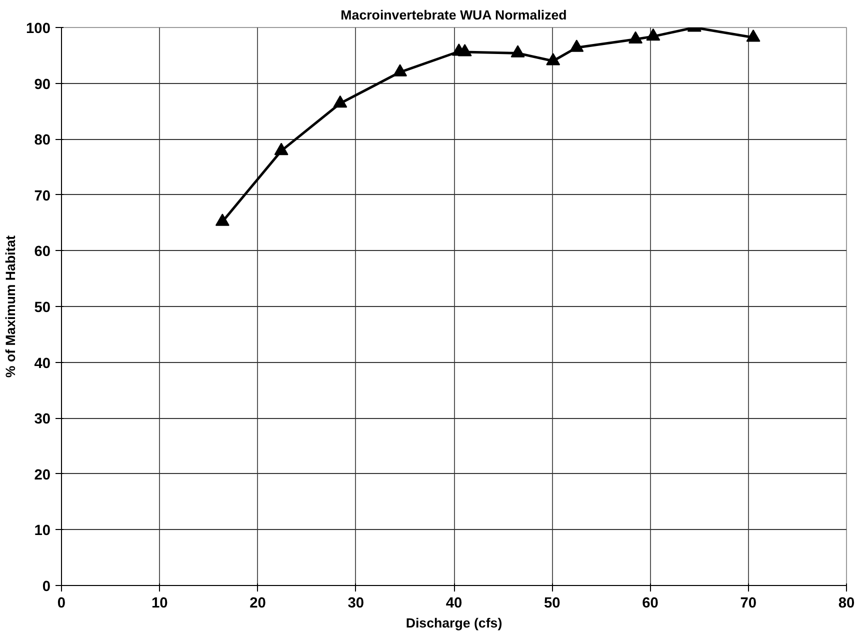 This screenshot has width=856, height=633. What do you see at coordinates (454, 604) in the screenshot?
I see `x-tick-label: 40` at bounding box center [454, 604].